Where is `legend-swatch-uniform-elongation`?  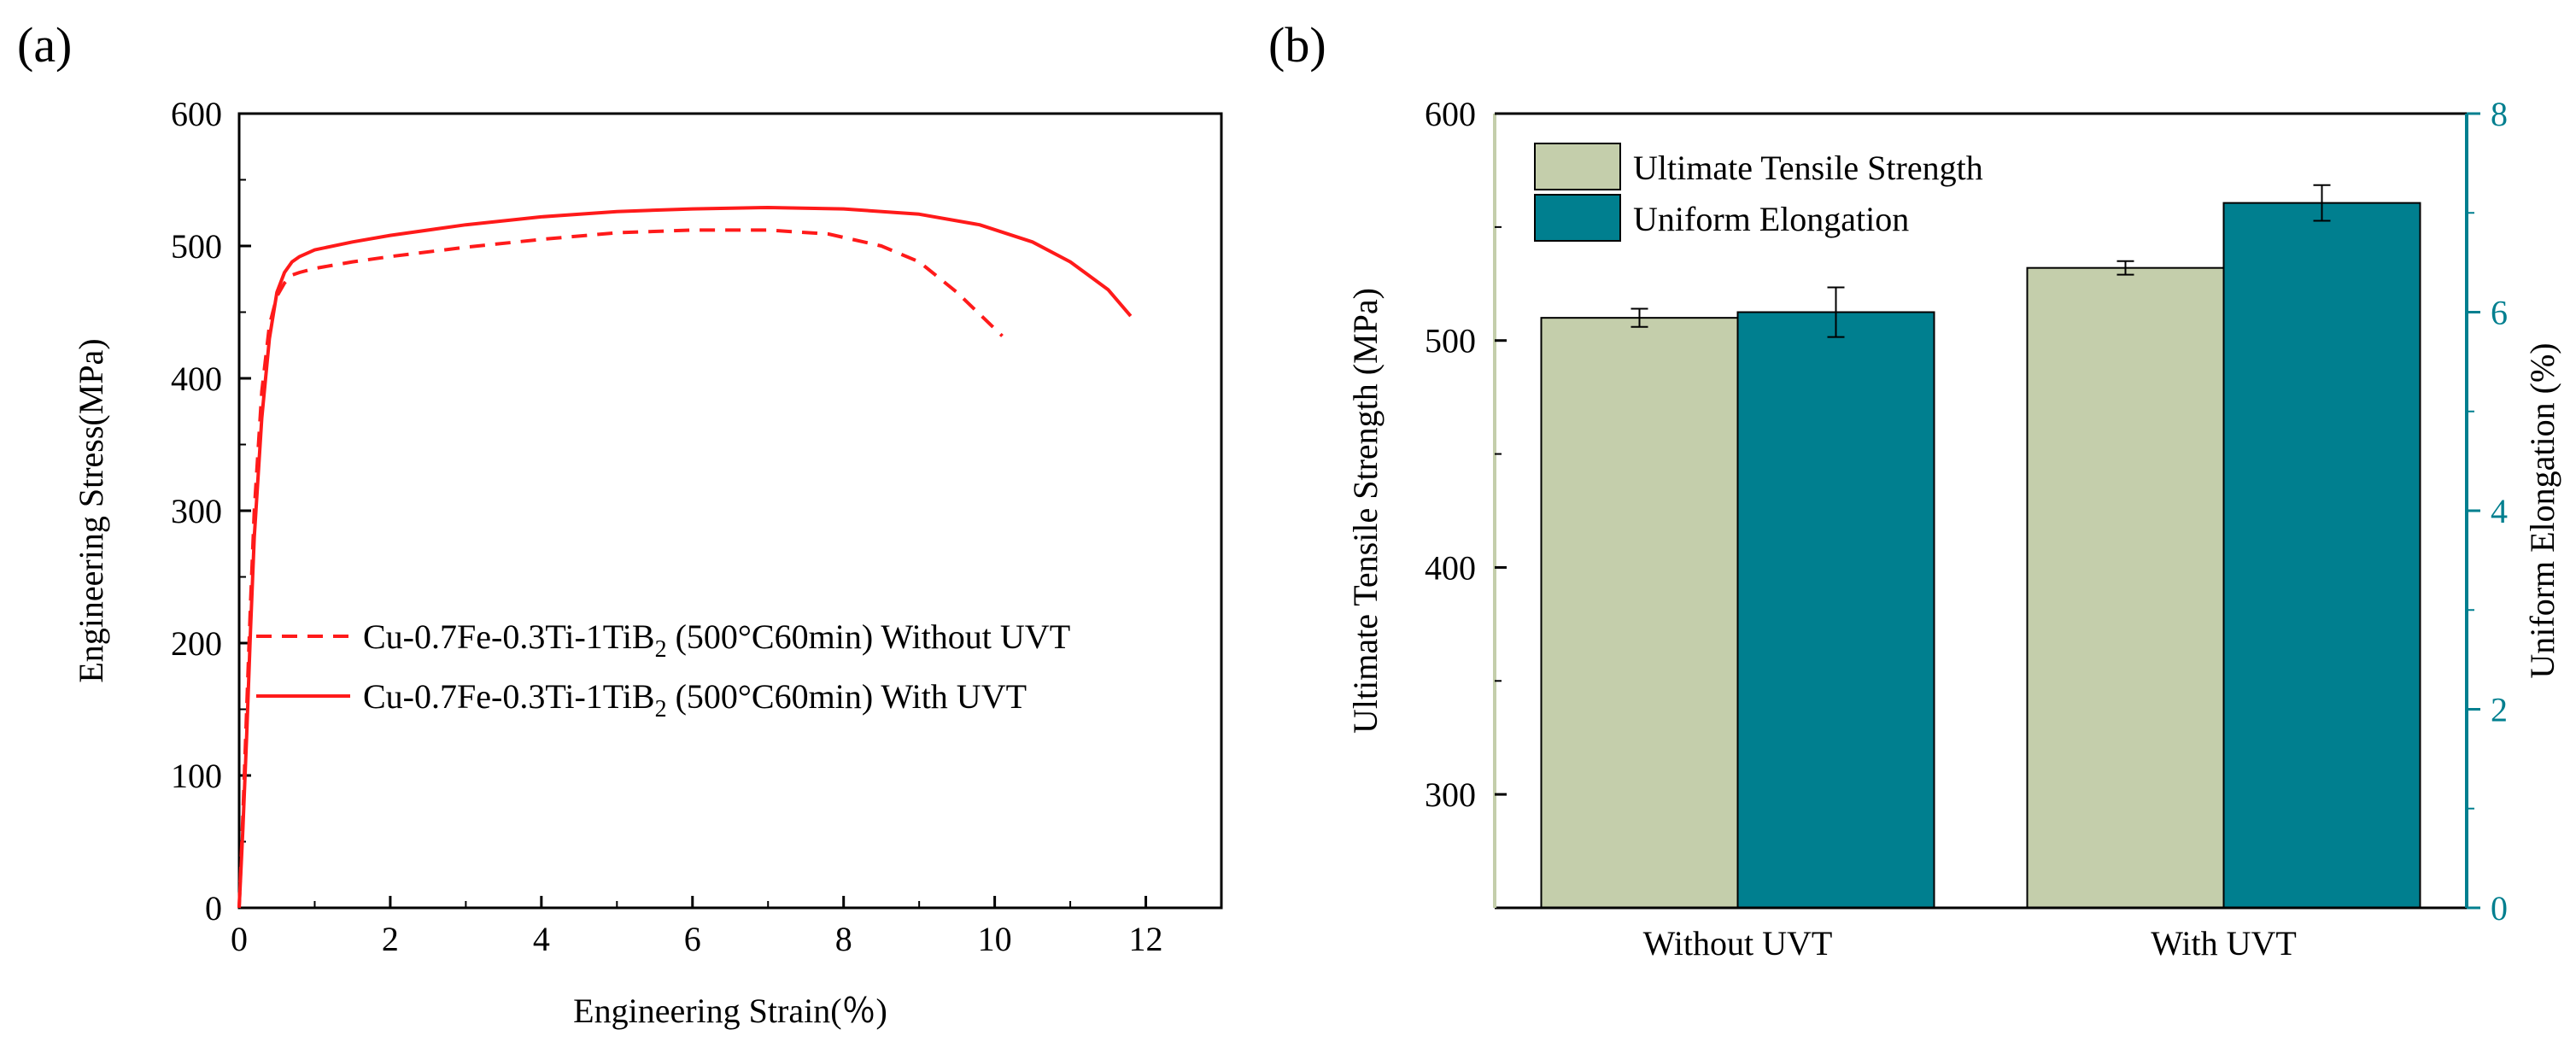 legend-swatch-uniform-elongation is located at coordinates (1577, 218).